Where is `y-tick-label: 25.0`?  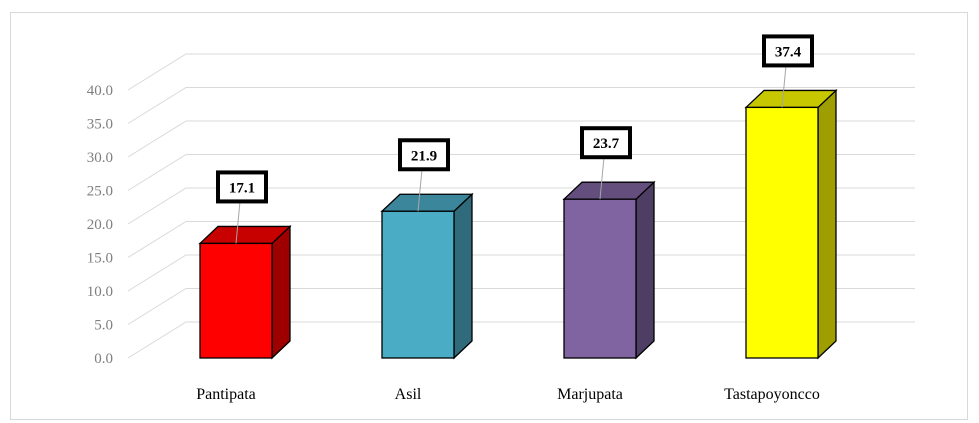 y-tick-label: 25.0 is located at coordinates (100, 192).